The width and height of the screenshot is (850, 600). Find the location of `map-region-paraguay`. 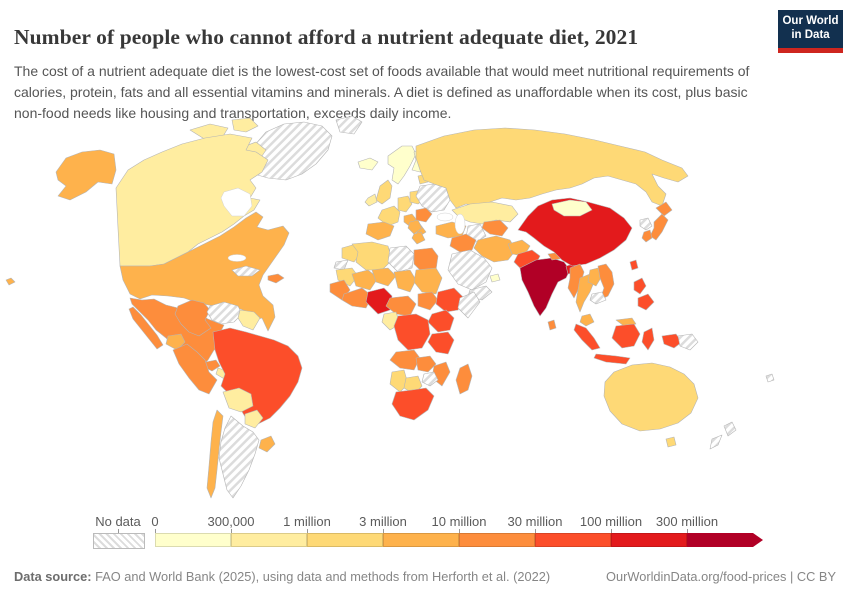

map-region-paraguay is located at coordinates (254, 419).